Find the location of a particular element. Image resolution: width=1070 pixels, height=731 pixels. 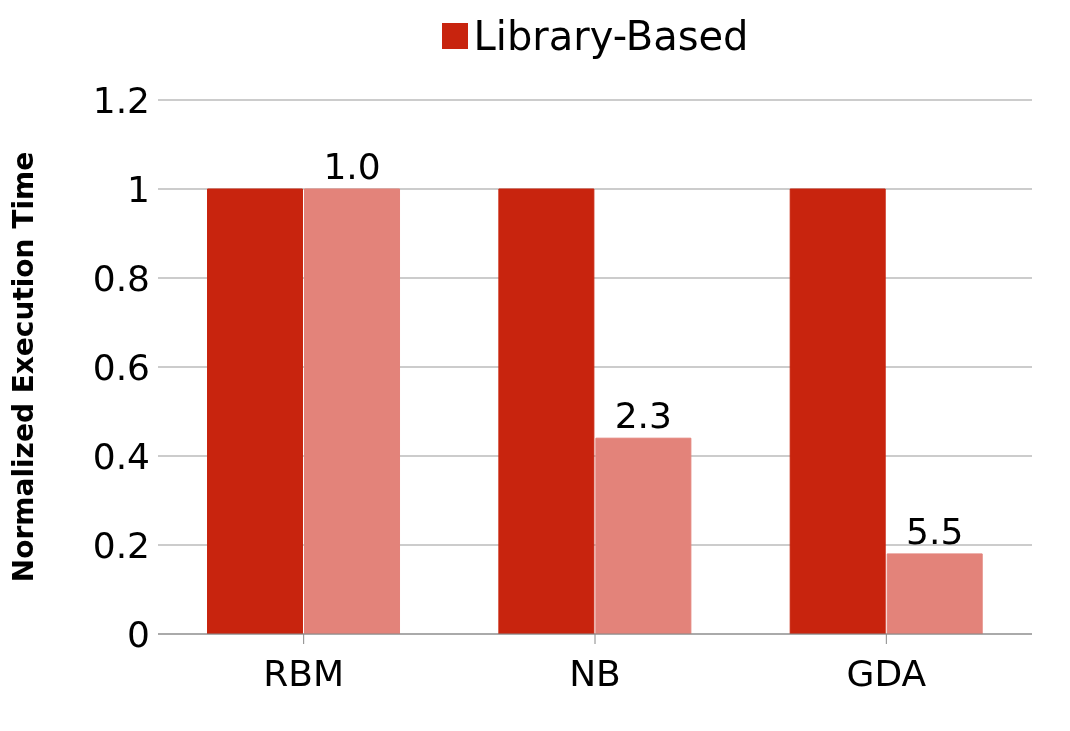

y-tick-label: 1.2 is located at coordinates (121, 100).